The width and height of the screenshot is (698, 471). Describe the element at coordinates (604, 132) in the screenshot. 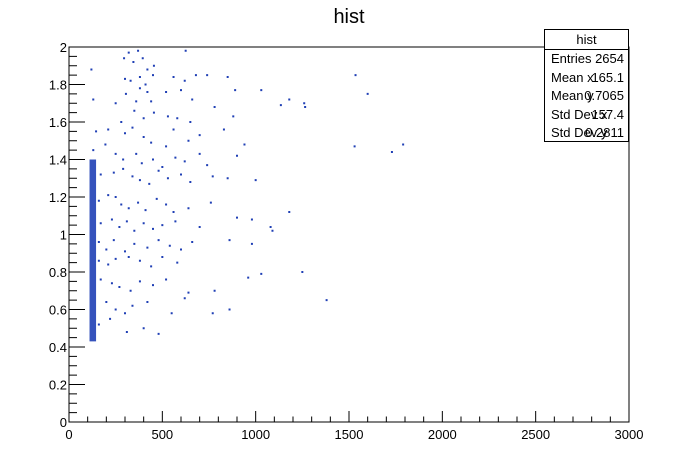

I see `stats-value: 0.2811` at that location.